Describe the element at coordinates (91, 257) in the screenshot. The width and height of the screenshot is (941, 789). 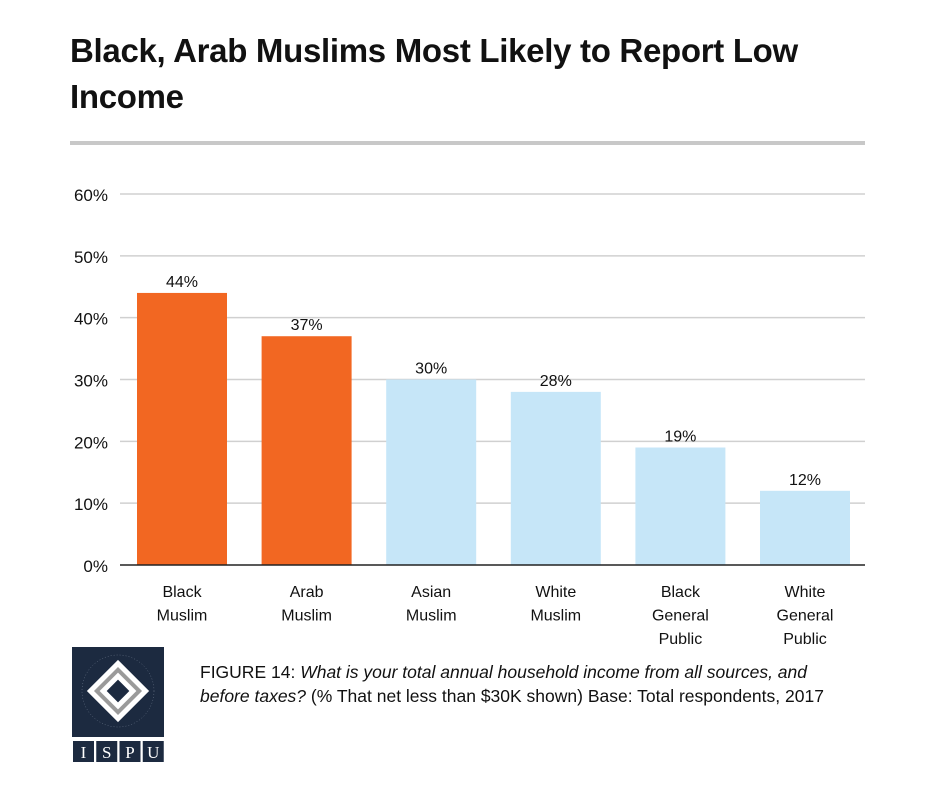
I see `y-tick-label: 50%` at that location.